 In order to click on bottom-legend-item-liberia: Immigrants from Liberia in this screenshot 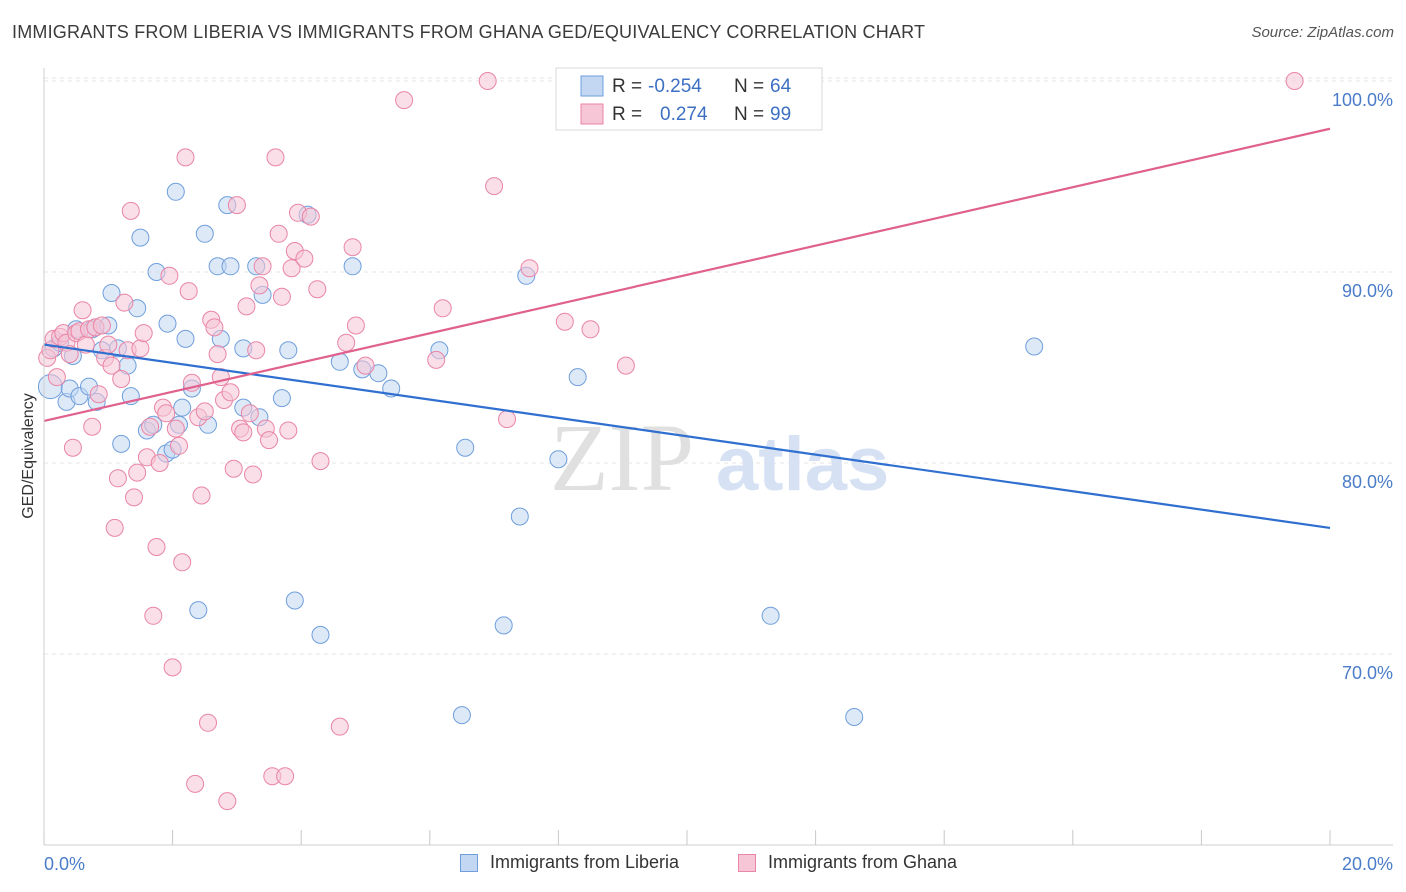, I will do `click(569, 862)`.